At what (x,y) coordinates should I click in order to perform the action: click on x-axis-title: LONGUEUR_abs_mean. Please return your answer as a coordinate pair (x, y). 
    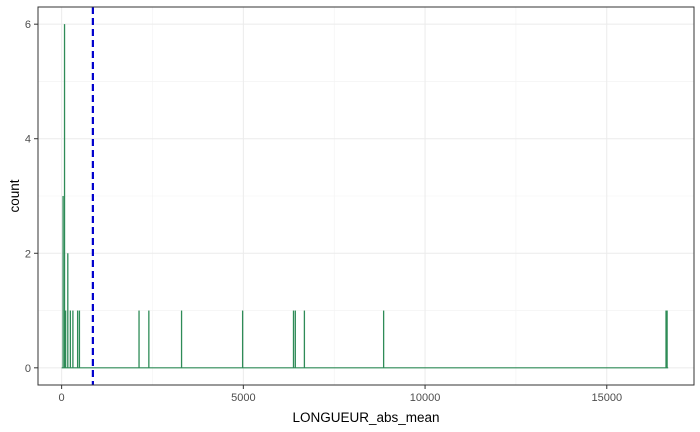
    Looking at the image, I should click on (365, 417).